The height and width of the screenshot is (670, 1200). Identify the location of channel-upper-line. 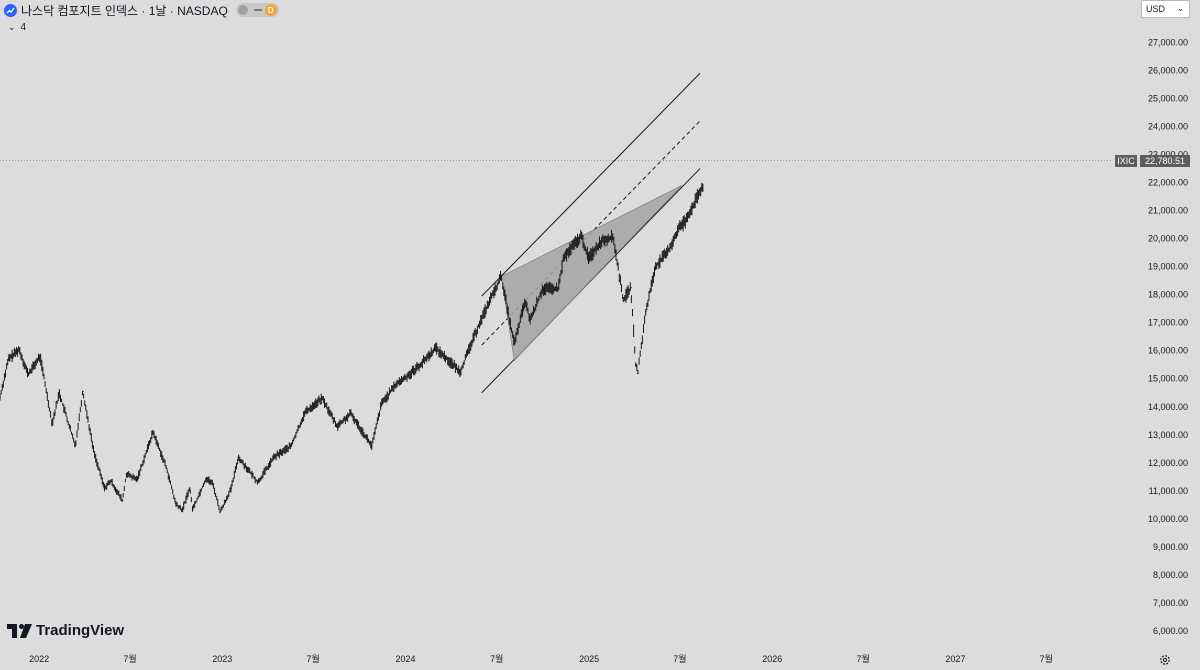
(591, 184).